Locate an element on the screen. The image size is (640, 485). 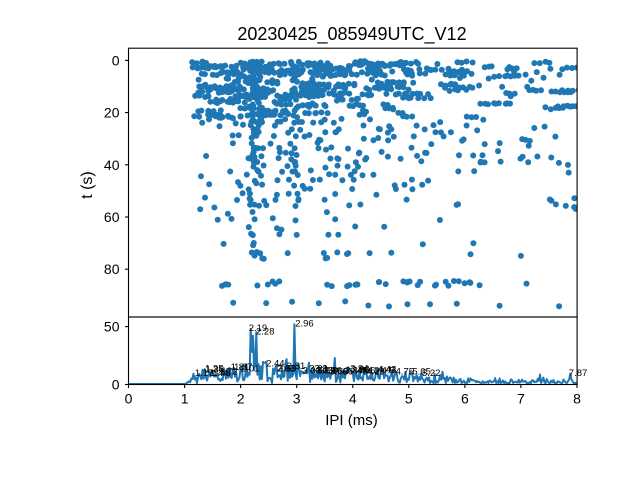
svg-text: 5.22 is located at coordinates (431, 373).